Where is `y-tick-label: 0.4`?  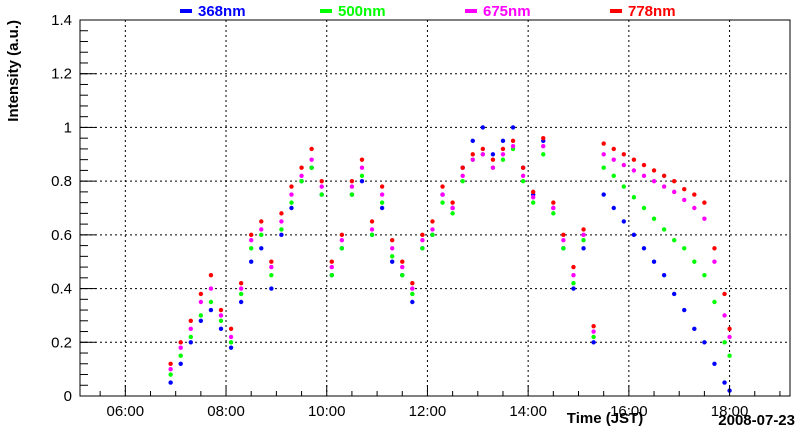
y-tick-label: 0.4 is located at coordinates (61, 289).